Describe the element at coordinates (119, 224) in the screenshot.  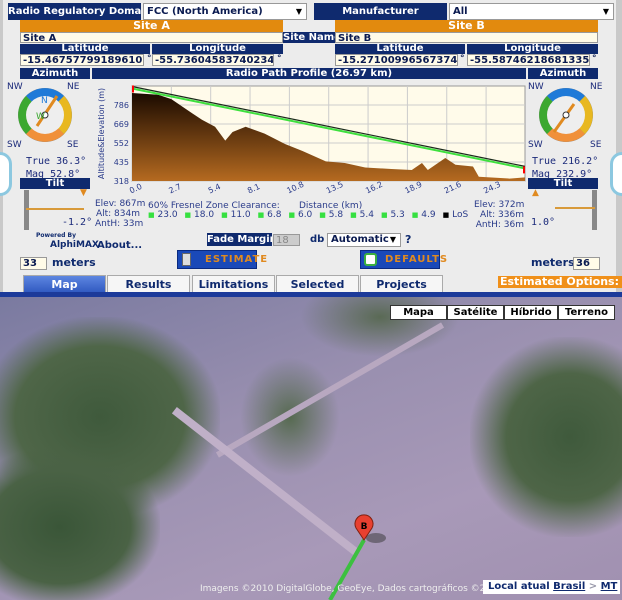
I see `site-a-anth: AntH: 33m` at that location.